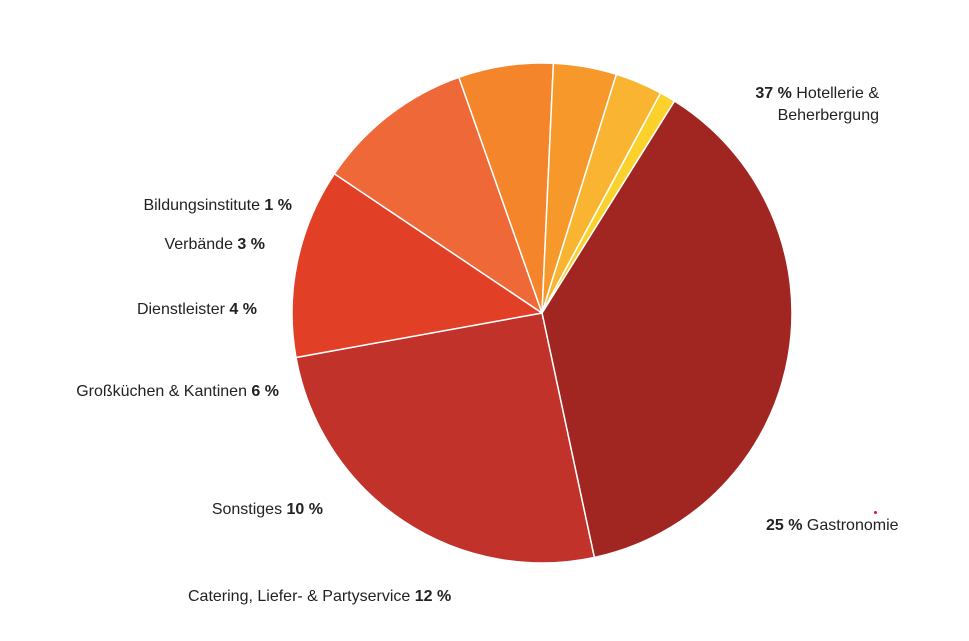 The height and width of the screenshot is (641, 969). Describe the element at coordinates (875, 512) in the screenshot. I see `marker-dot` at that location.